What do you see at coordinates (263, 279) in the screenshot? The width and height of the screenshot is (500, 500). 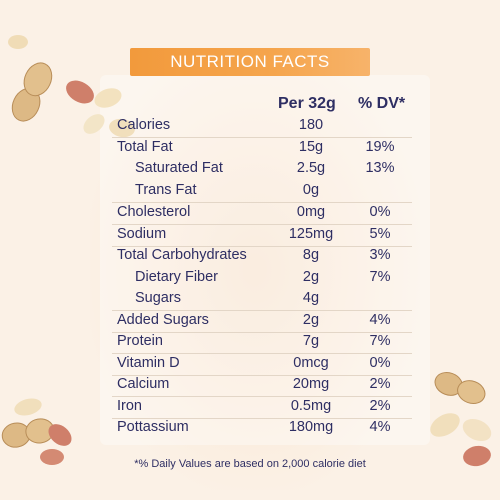 I see `nutrient-row: Dietary Fiber 2g 7%` at bounding box center [263, 279].